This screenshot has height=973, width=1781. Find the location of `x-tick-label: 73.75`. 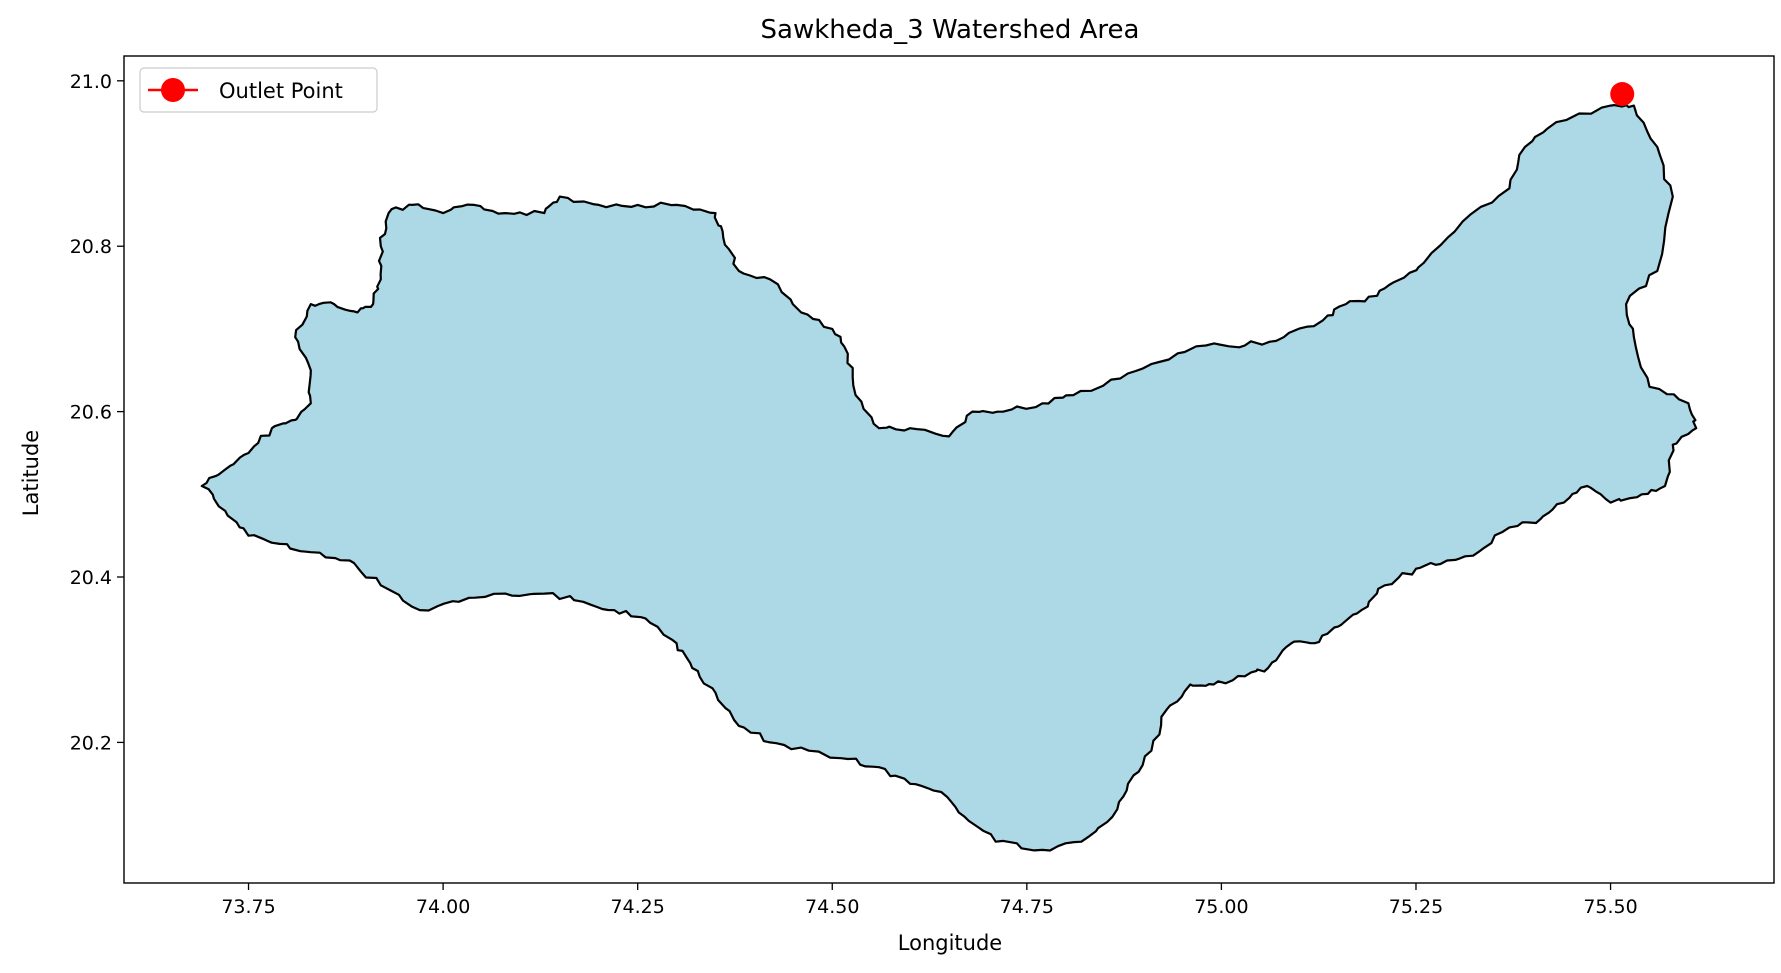

x-tick-label: 73.75 is located at coordinates (248, 907).